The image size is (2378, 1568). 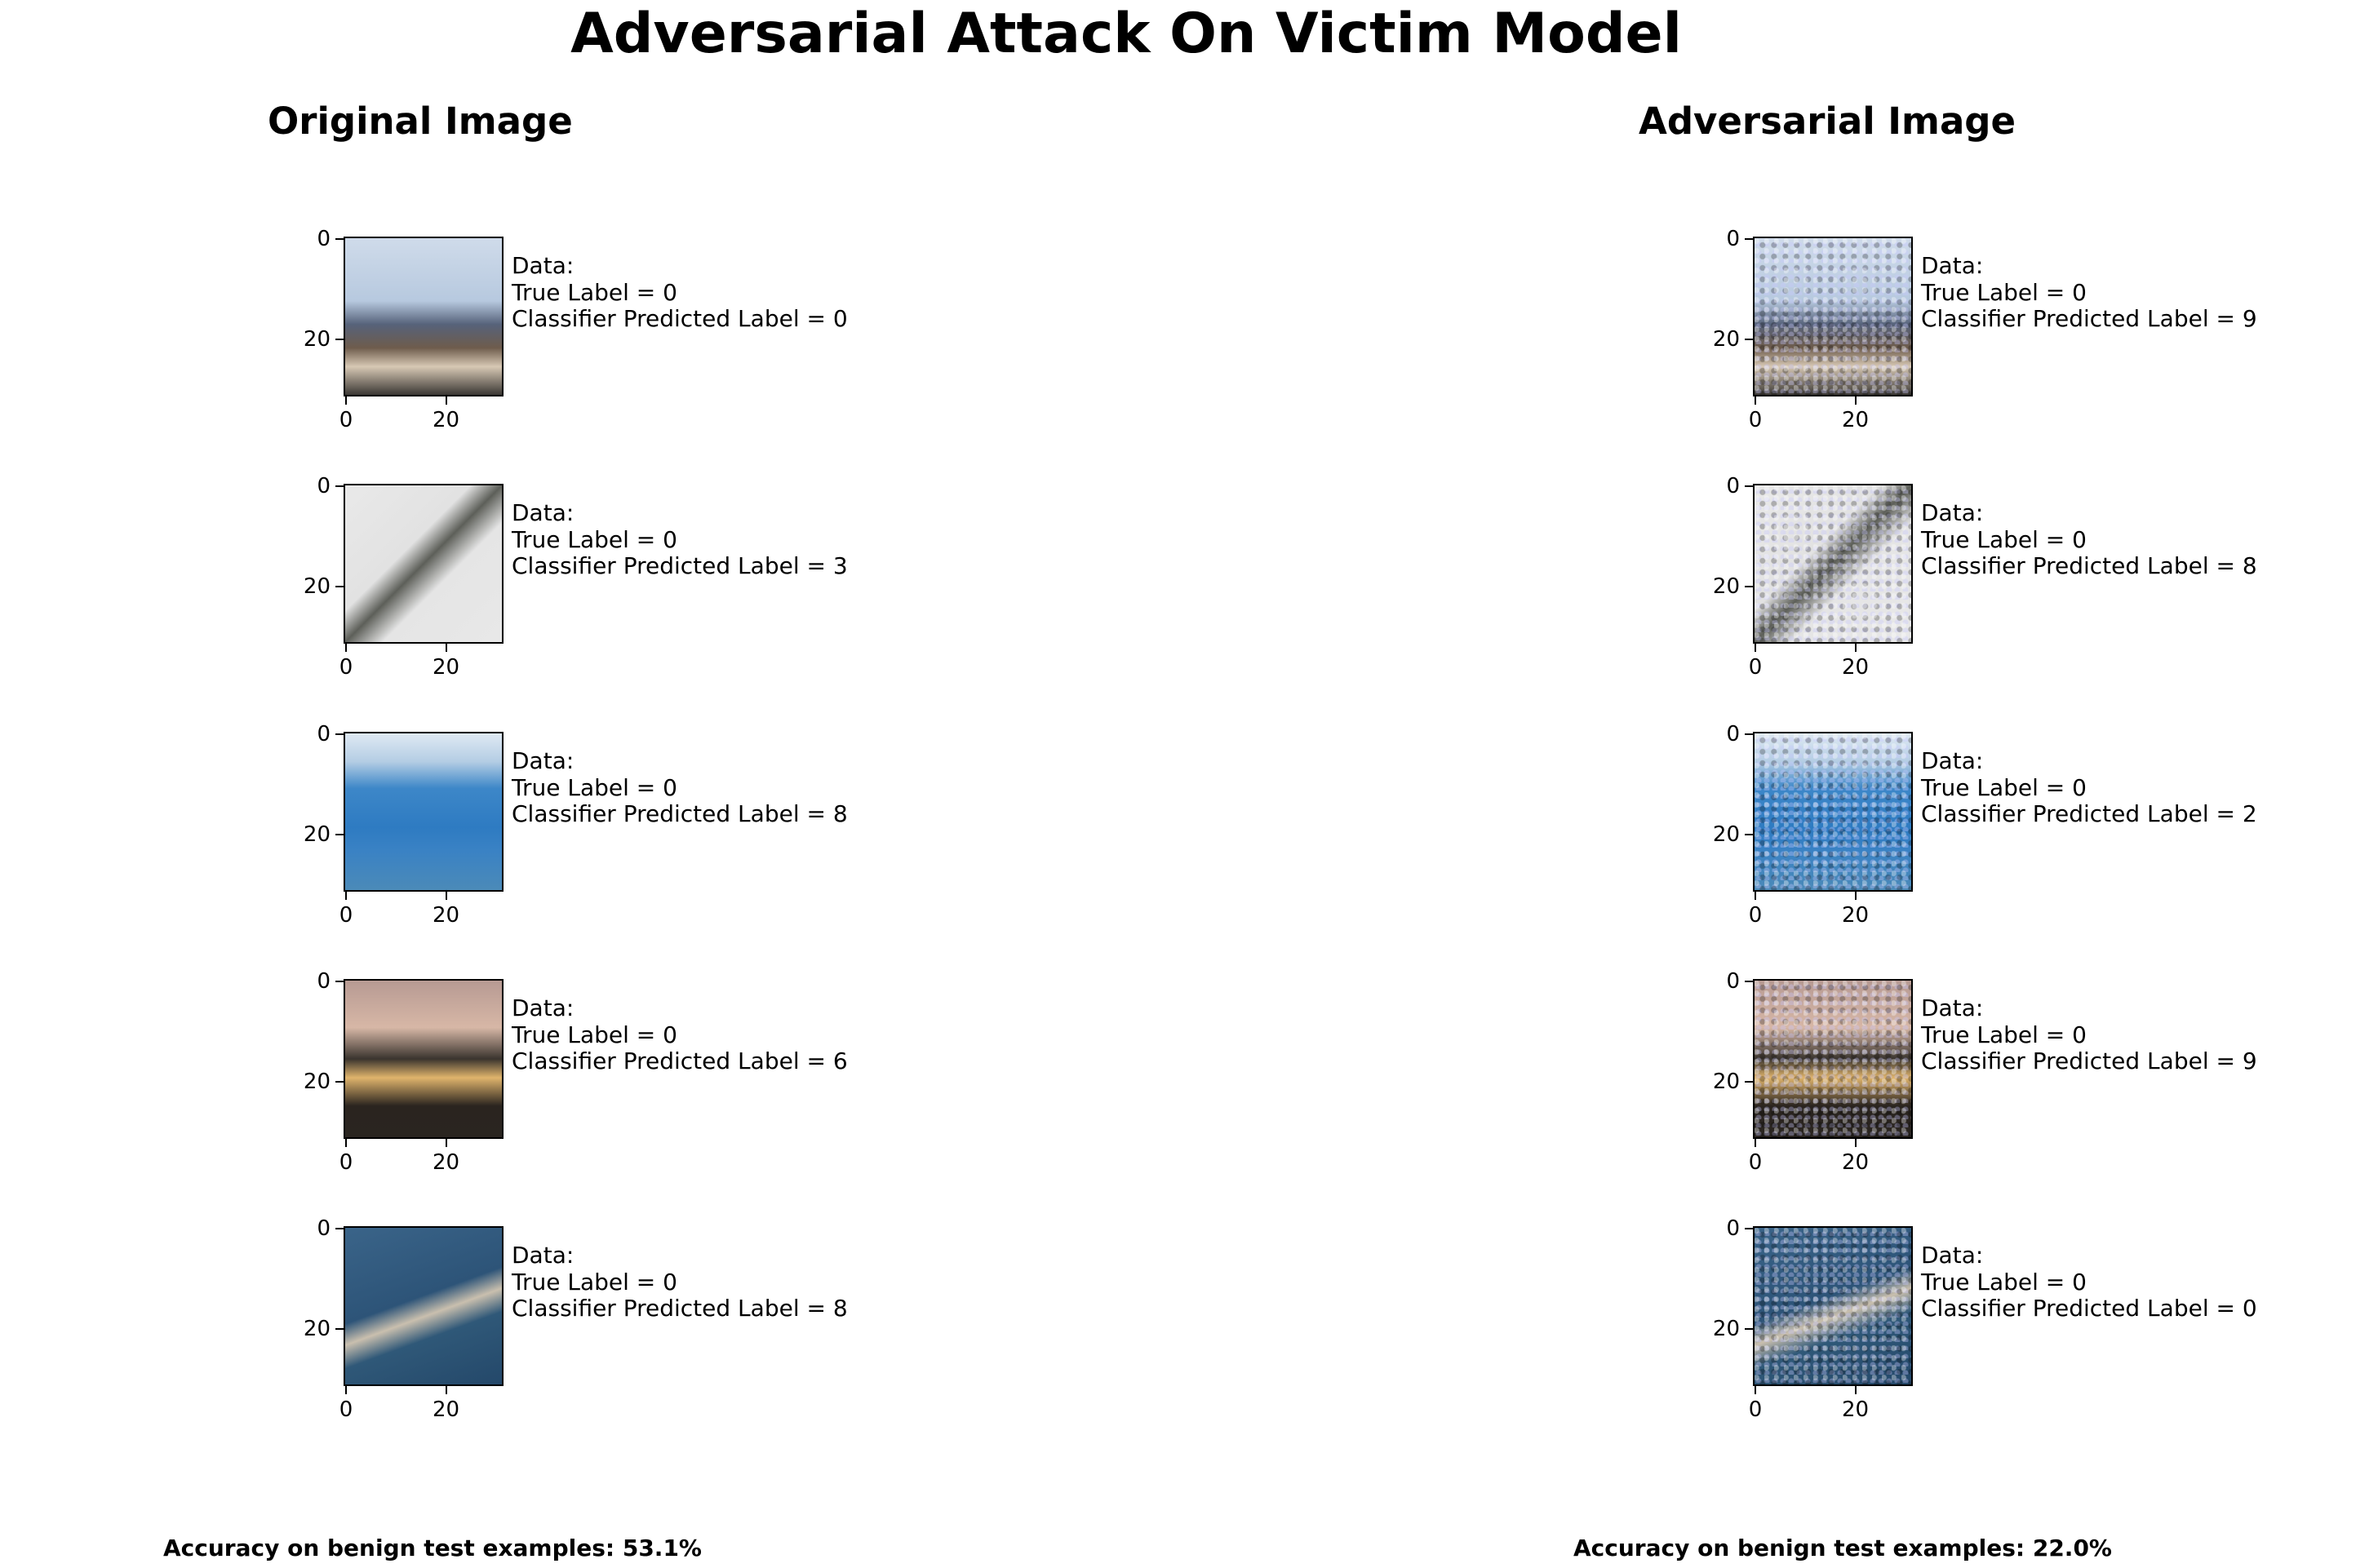 What do you see at coordinates (1828, 122) in the screenshot?
I see `column-title-adversarial: Adversarial Image` at bounding box center [1828, 122].